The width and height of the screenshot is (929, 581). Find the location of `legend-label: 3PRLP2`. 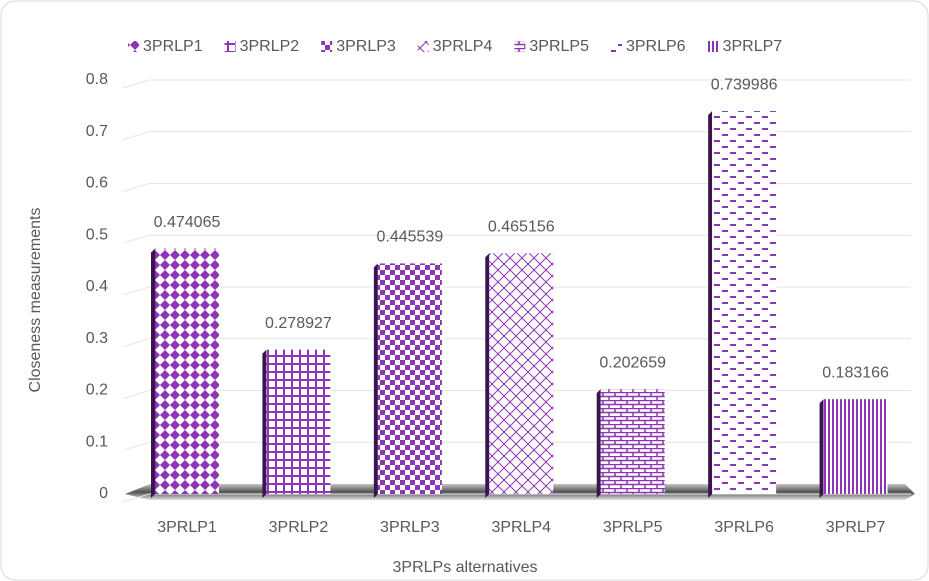

legend-label: 3PRLP2 is located at coordinates (270, 46).